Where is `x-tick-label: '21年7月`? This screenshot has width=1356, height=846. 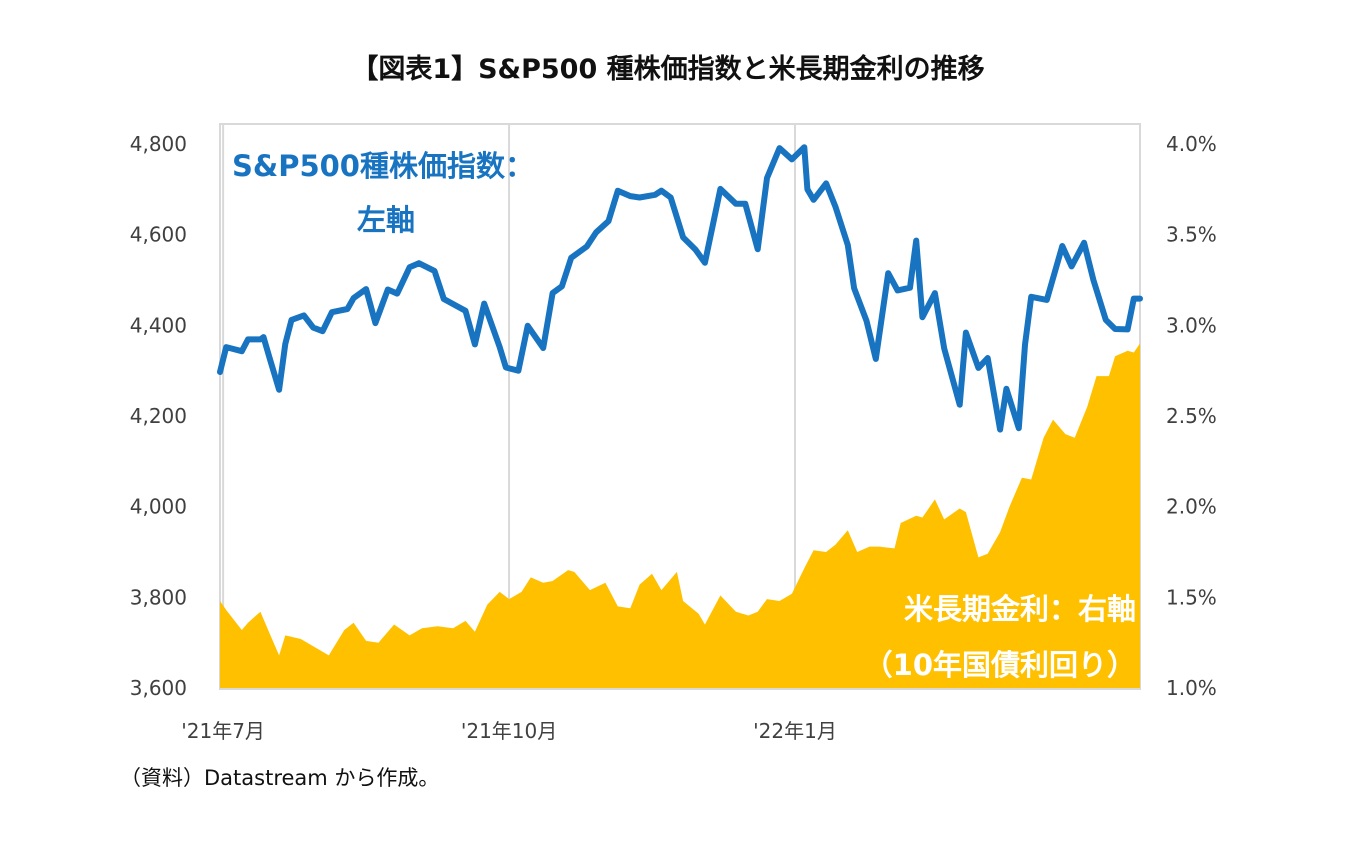 x-tick-label: '21年7月 is located at coordinates (223, 731).